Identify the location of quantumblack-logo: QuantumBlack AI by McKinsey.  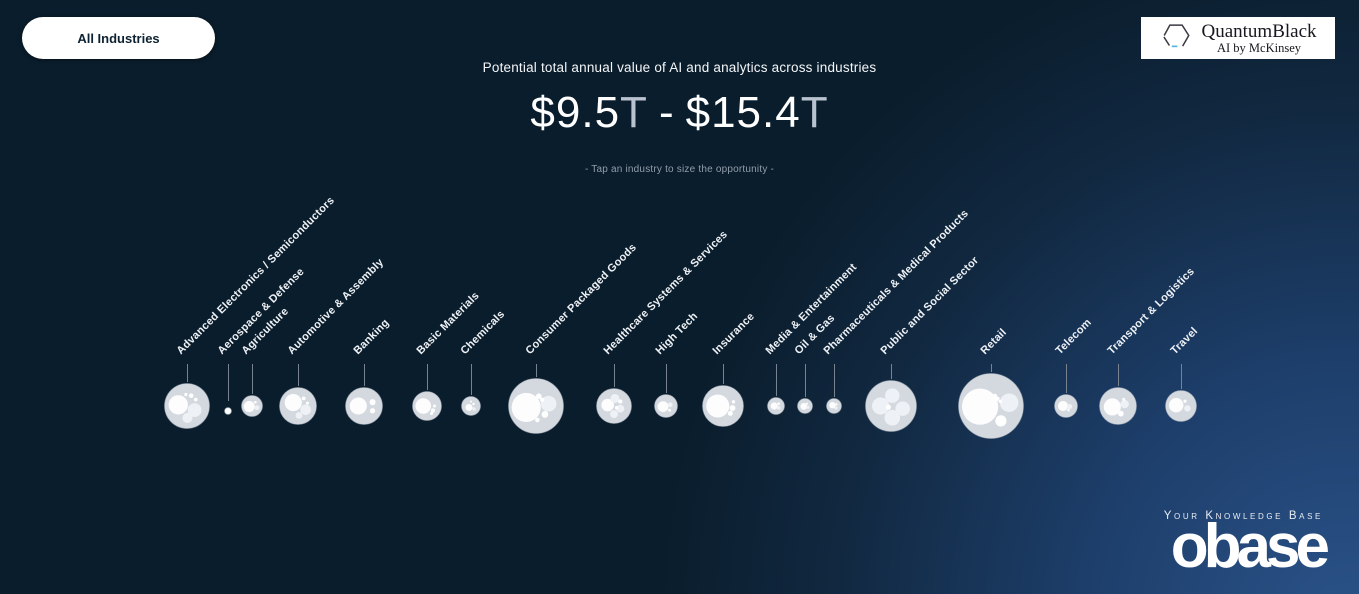
(1238, 38).